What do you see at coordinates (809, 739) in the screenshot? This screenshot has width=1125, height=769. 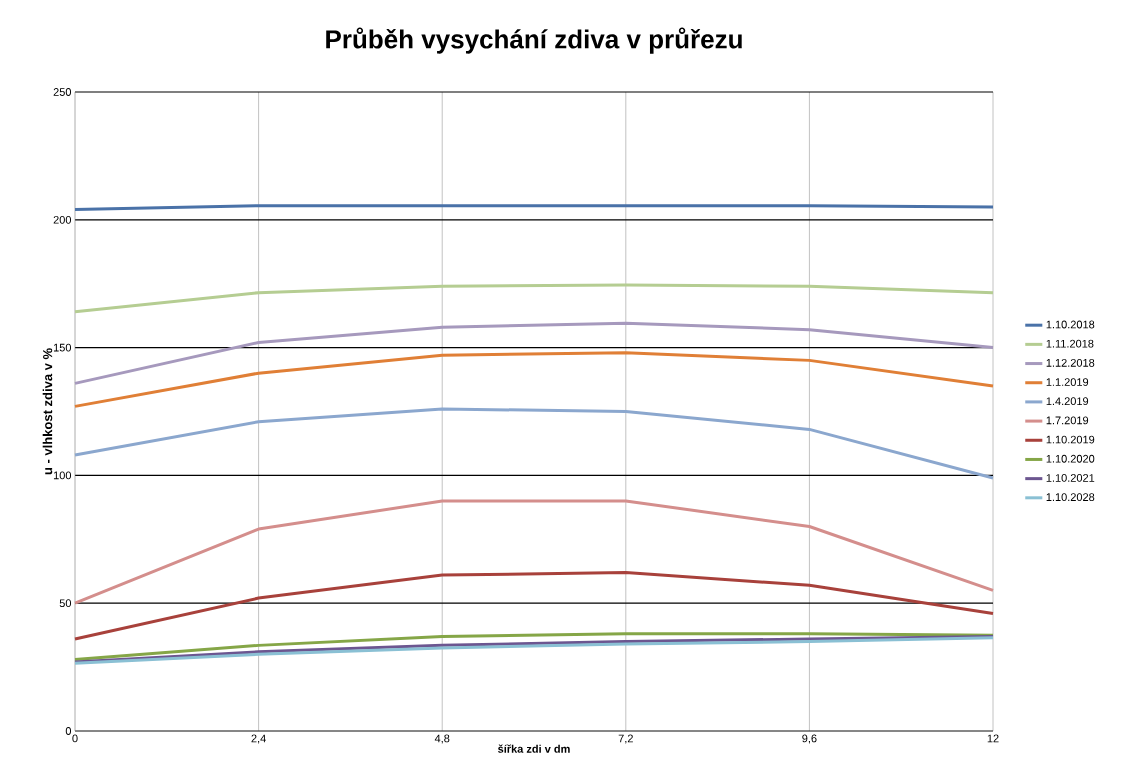 I see `x-tick-label: 9,6` at bounding box center [809, 739].